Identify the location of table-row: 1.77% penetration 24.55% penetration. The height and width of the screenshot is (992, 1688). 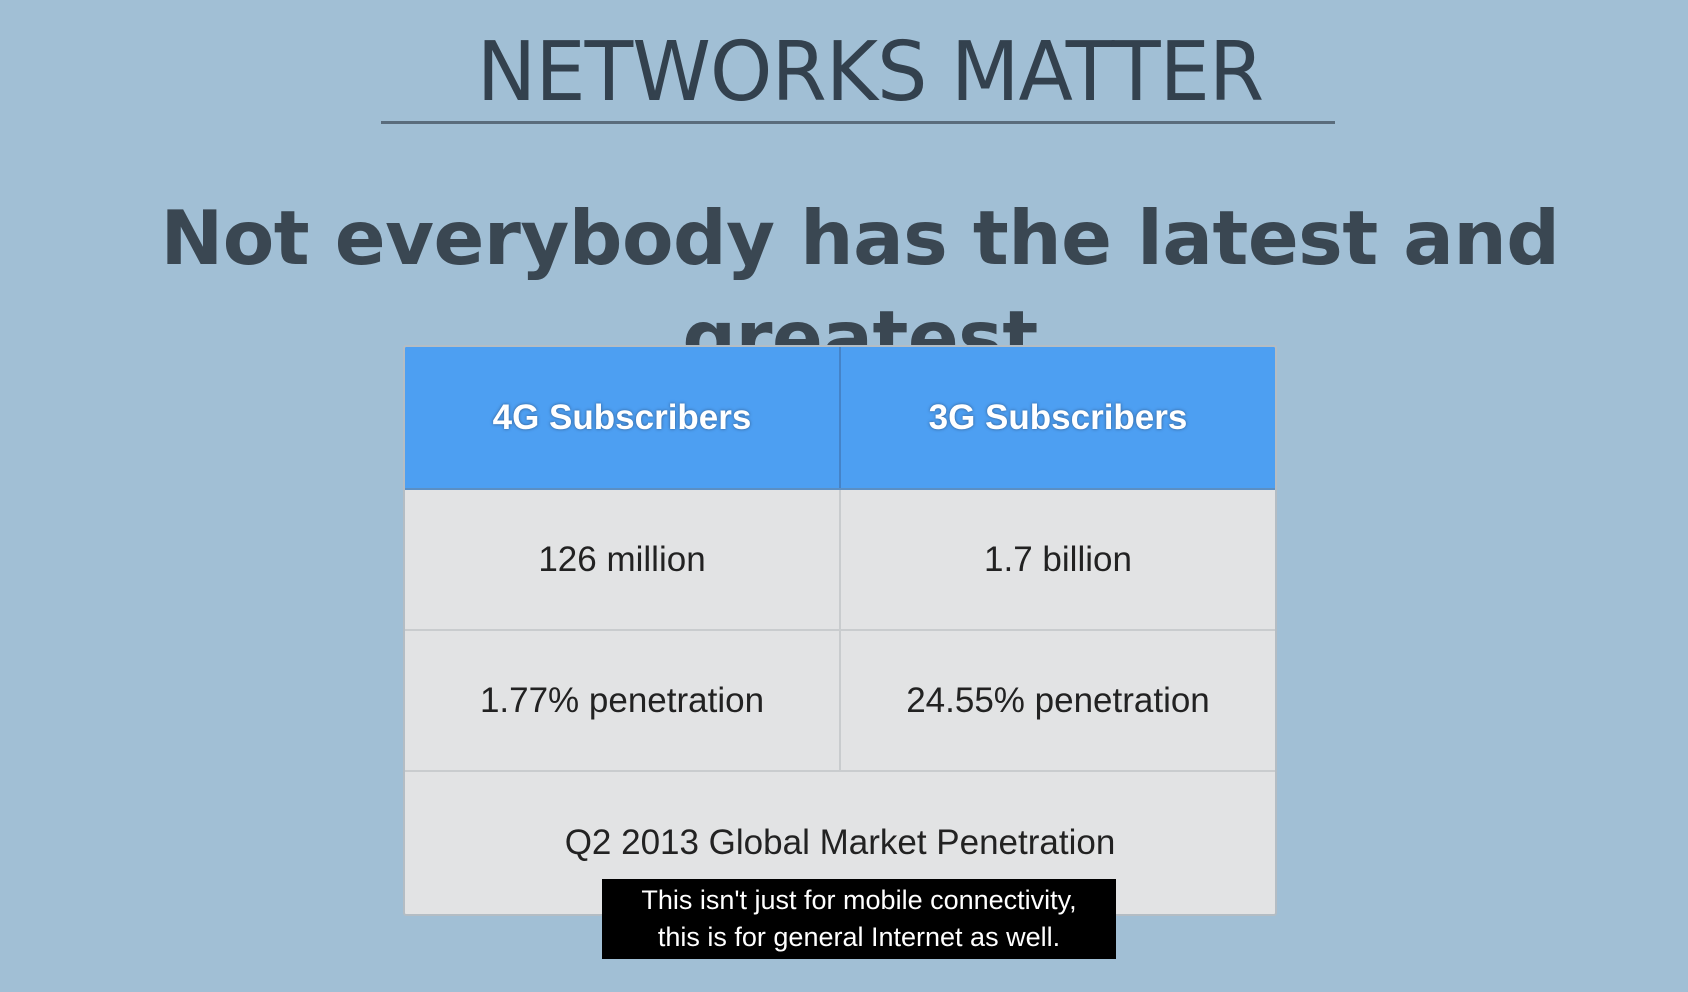
(840, 701).